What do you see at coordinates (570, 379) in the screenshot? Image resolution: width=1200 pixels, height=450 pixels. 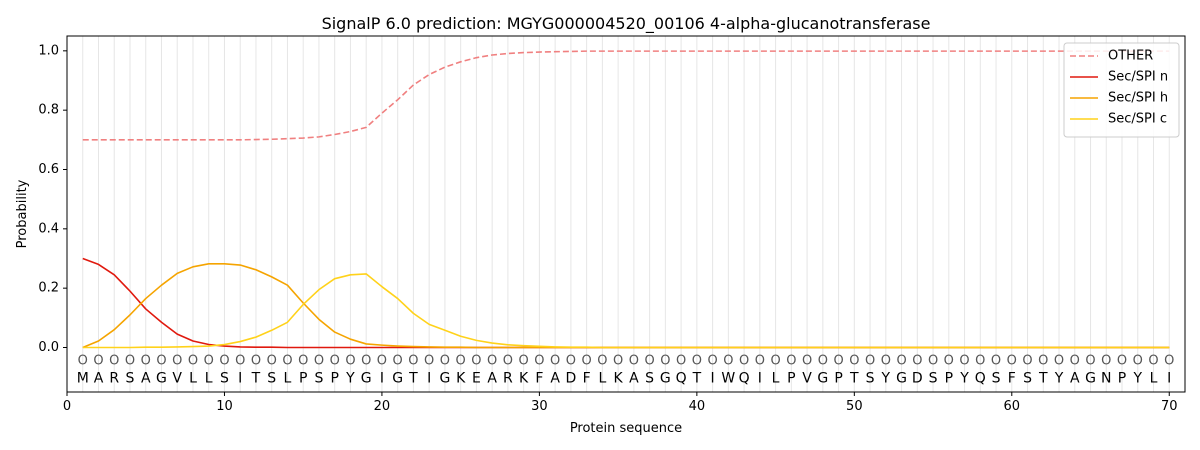 I see `residue-label: D` at bounding box center [570, 379].